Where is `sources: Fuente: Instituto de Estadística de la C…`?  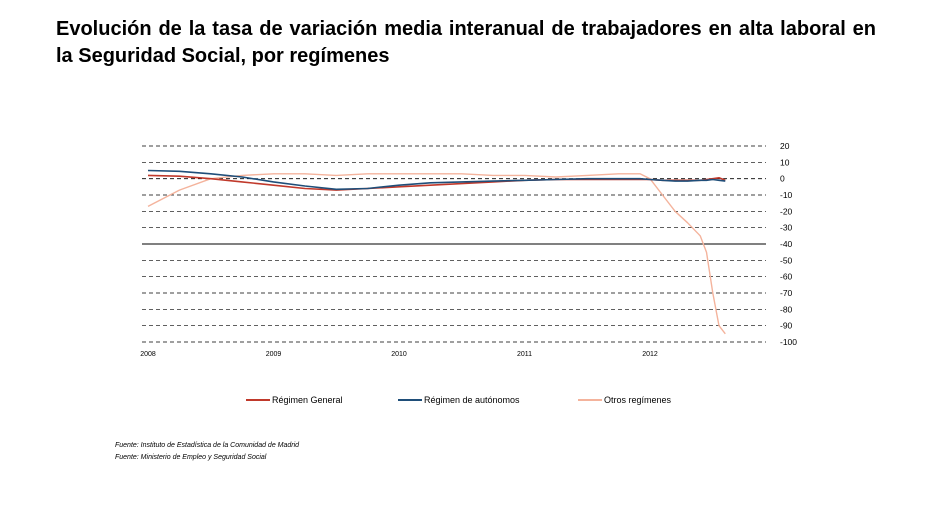
sources: Fuente: Instituto de Estadística de la C… is located at coordinates (207, 452).